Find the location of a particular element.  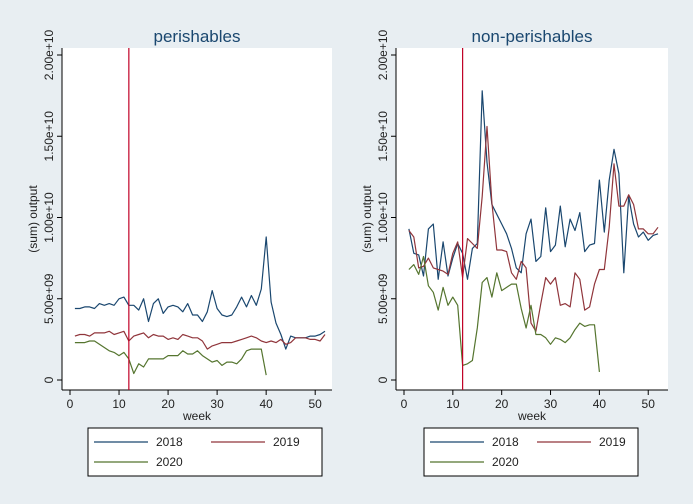

chart-title: non-perishables is located at coordinates (532, 36).